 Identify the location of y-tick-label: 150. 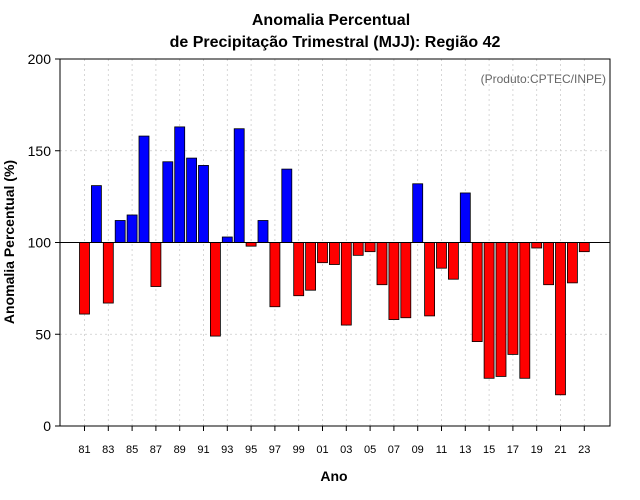
(40, 151).